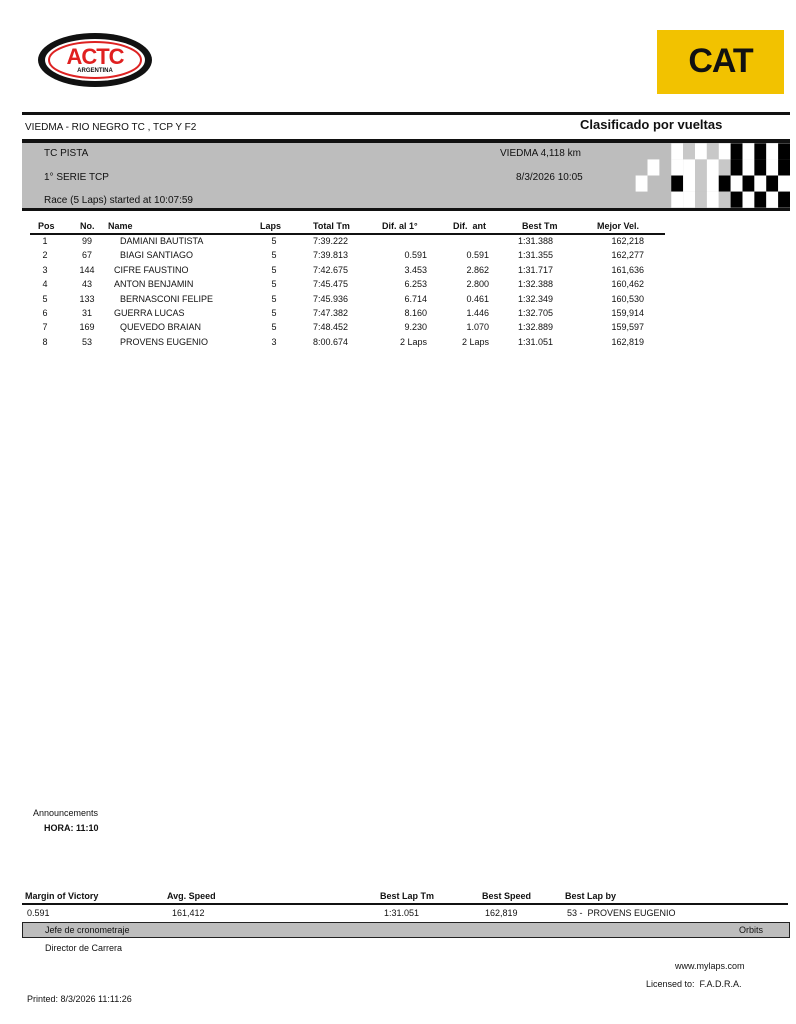  I want to click on report-title: Clasificado por vueltas, so click(651, 124).